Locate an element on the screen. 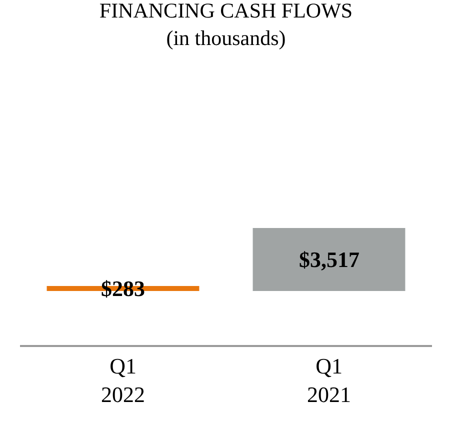 The width and height of the screenshot is (452, 442). x-tick-label: Q1 2021 is located at coordinates (329, 380).